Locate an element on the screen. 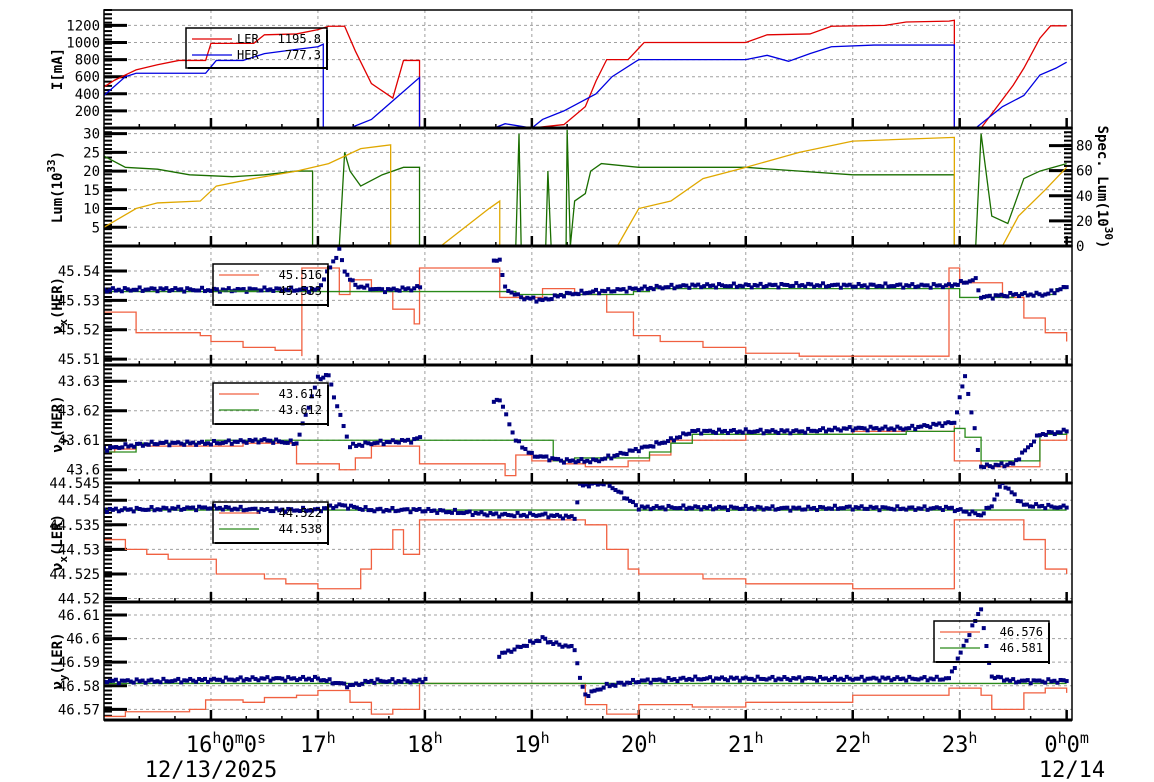  series-line-luminosity is located at coordinates (585, 187).